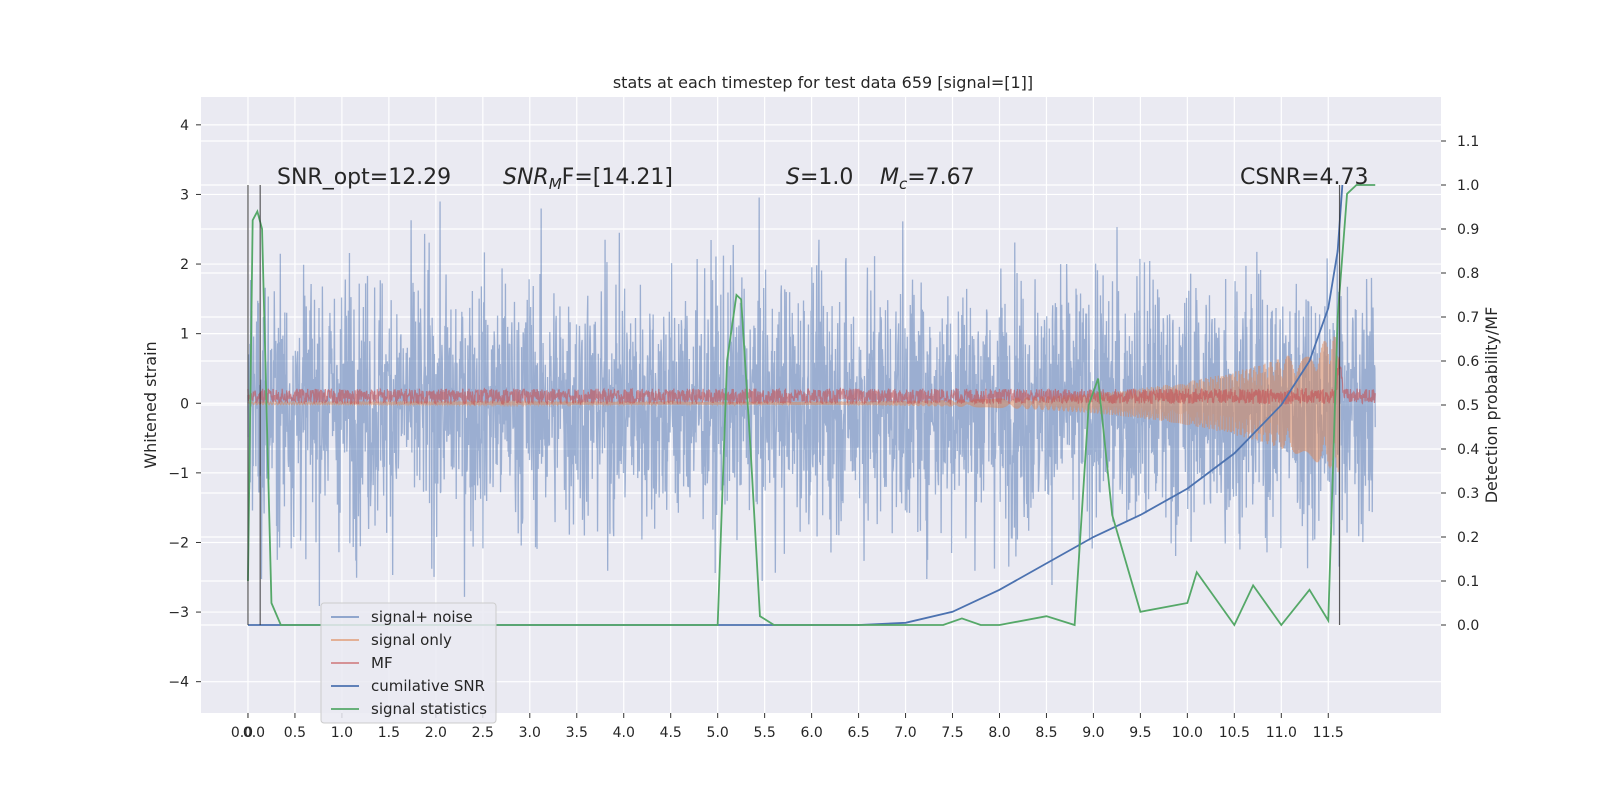  I want to click on x-tick-label: 11.5, so click(1328, 733).